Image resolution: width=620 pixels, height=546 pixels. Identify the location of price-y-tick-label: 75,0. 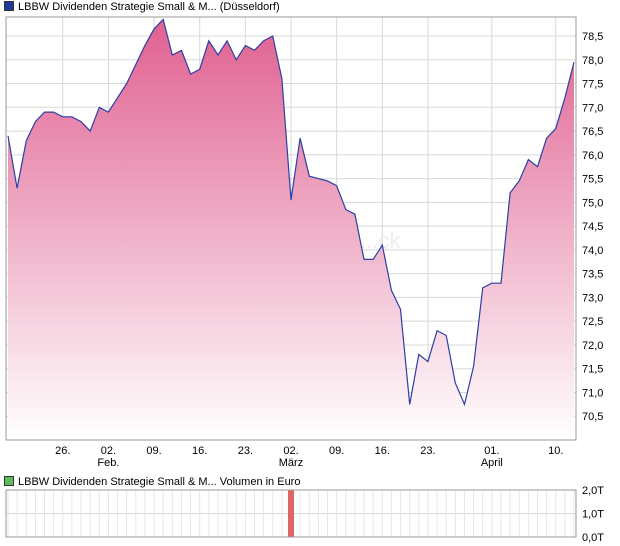
(592, 203).